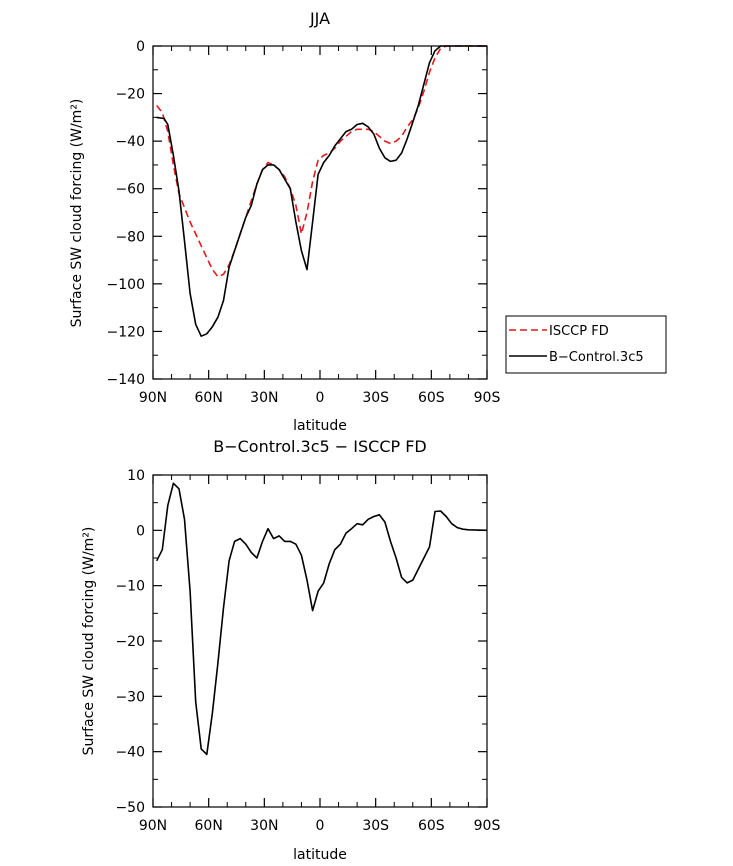 Image resolution: width=733 pixels, height=866 pixels. What do you see at coordinates (77, 213) in the screenshot?
I see `top-y-axis-title: Surface SW cloud forcing (W/m²)` at bounding box center [77, 213].